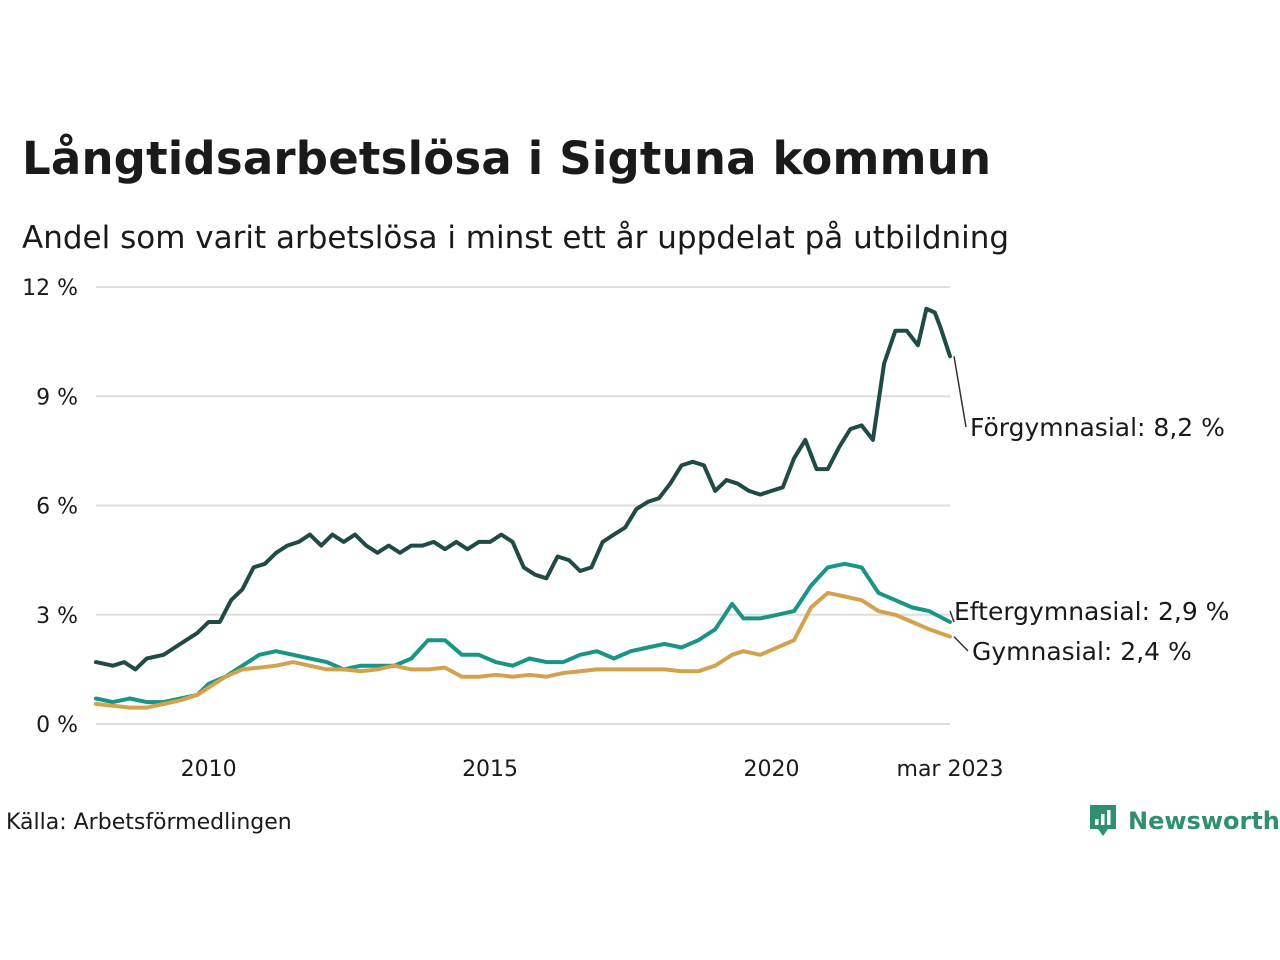  What do you see at coordinates (950, 769) in the screenshot?
I see `x-tick-label: mar 2023` at bounding box center [950, 769].